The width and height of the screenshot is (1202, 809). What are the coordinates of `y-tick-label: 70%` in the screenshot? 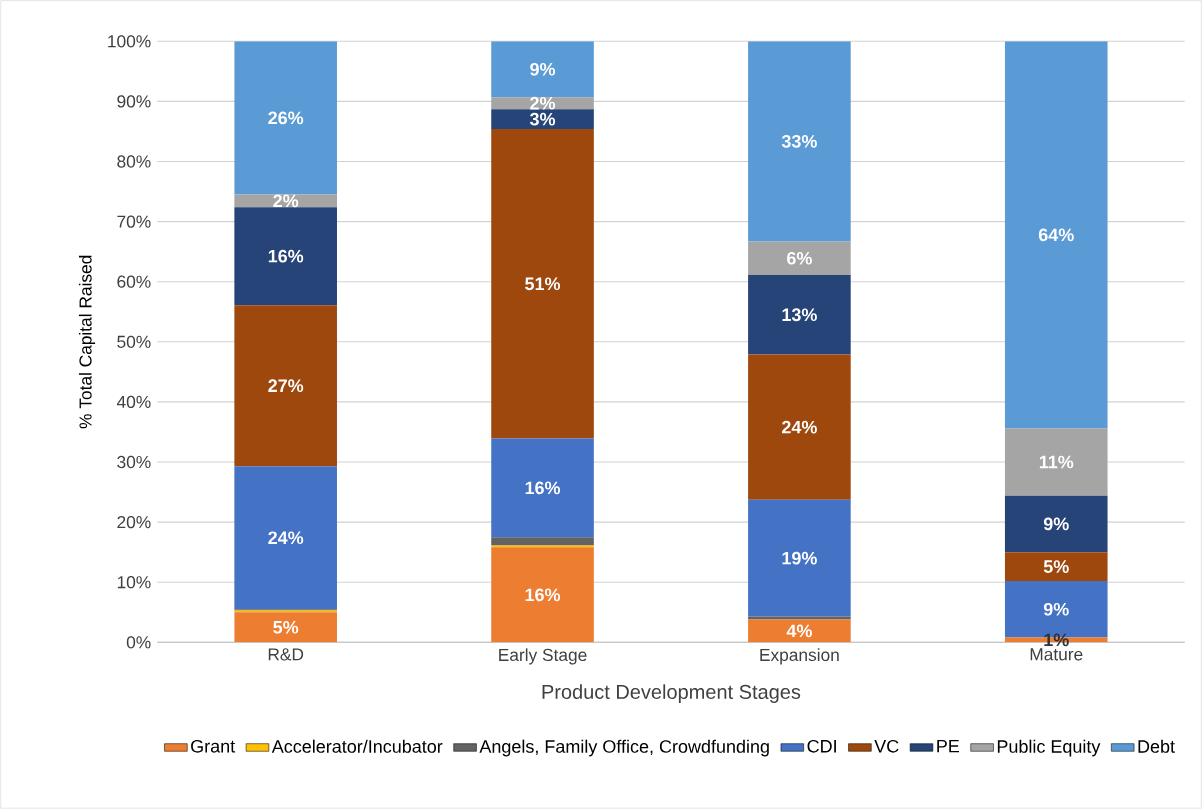 It's located at (134, 221).